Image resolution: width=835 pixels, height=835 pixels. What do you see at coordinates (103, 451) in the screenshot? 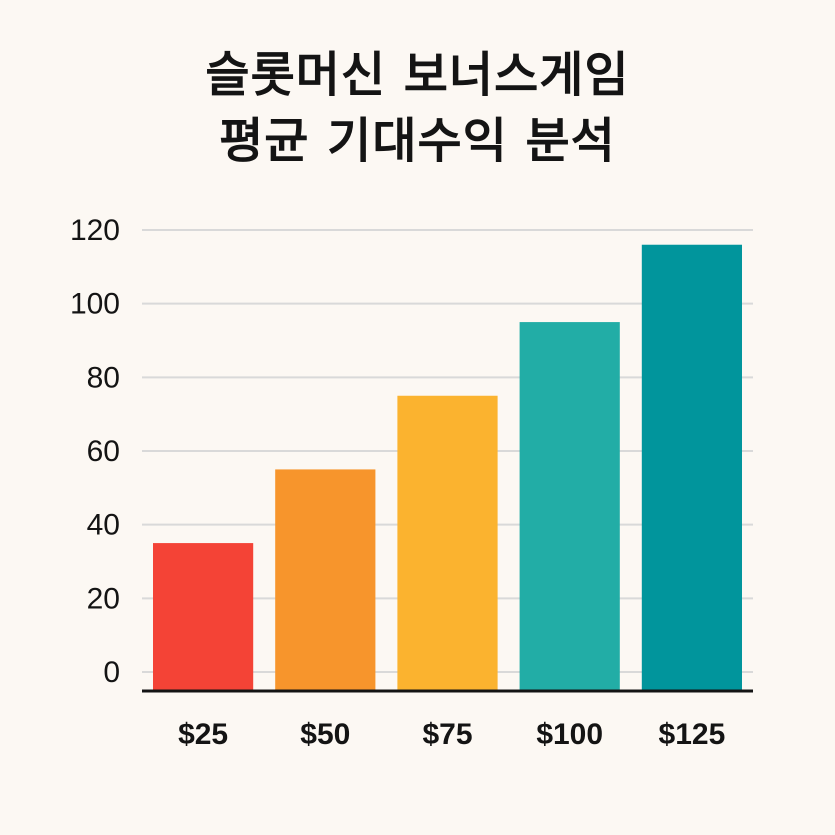
I see `y-tick-label: 60` at bounding box center [103, 451].